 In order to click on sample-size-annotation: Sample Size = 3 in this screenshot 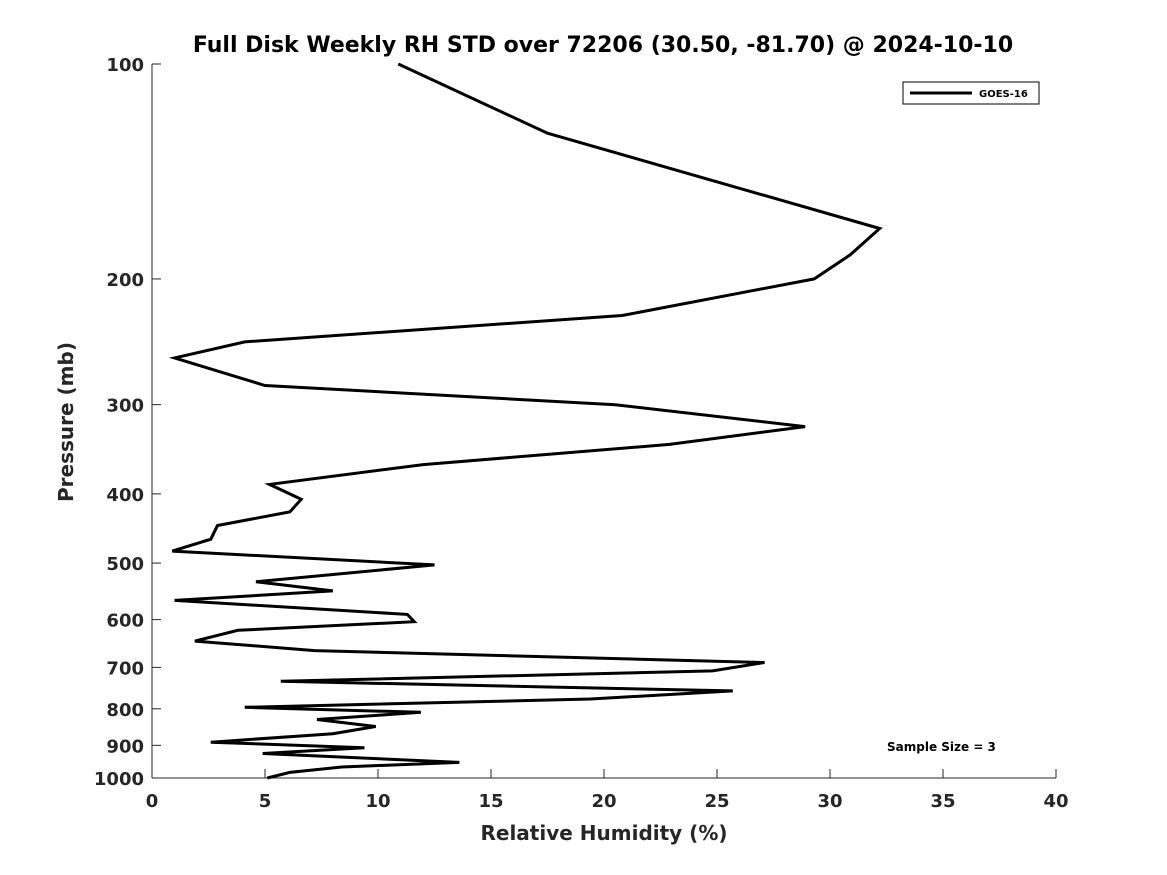, I will do `click(941, 747)`.